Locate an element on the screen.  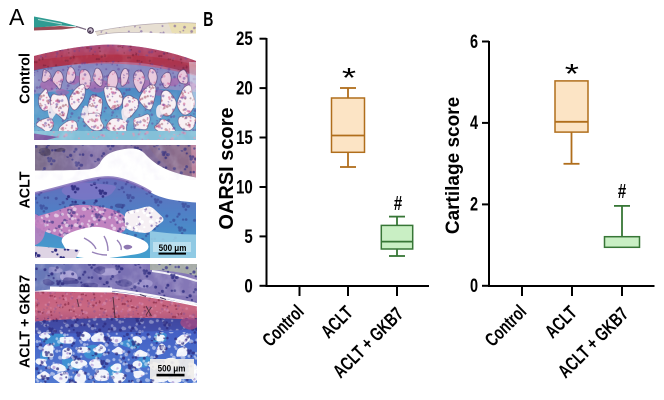
svg-text: A is located at coordinates (17, 17).